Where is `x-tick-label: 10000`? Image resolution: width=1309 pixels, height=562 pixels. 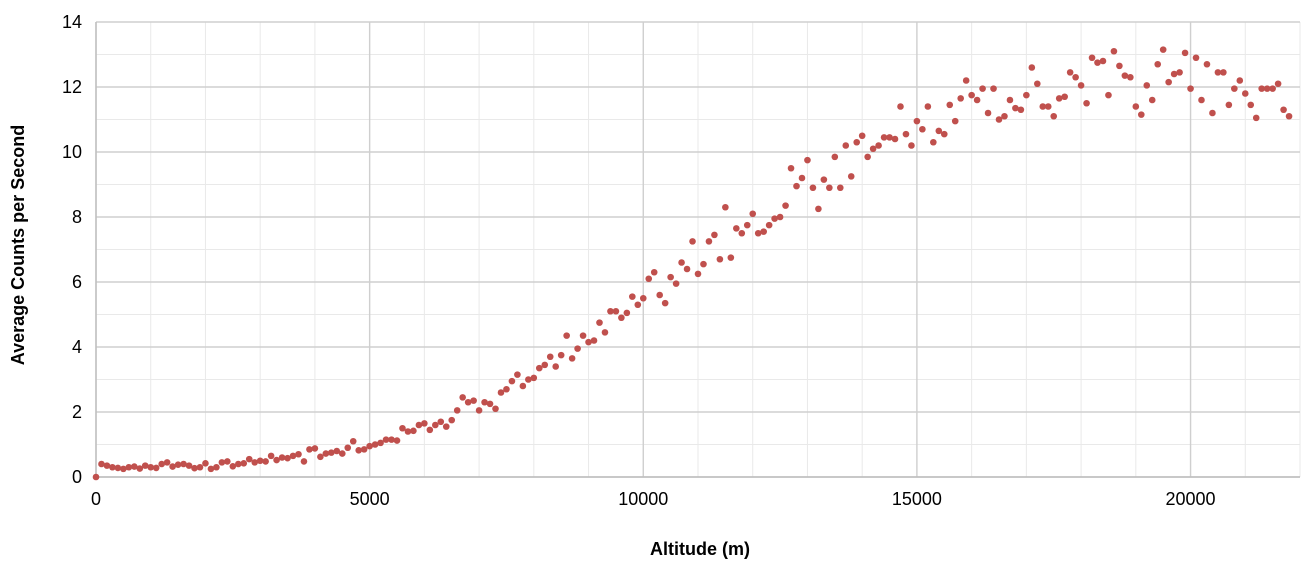 x-tick-label: 10000 is located at coordinates (643, 499).